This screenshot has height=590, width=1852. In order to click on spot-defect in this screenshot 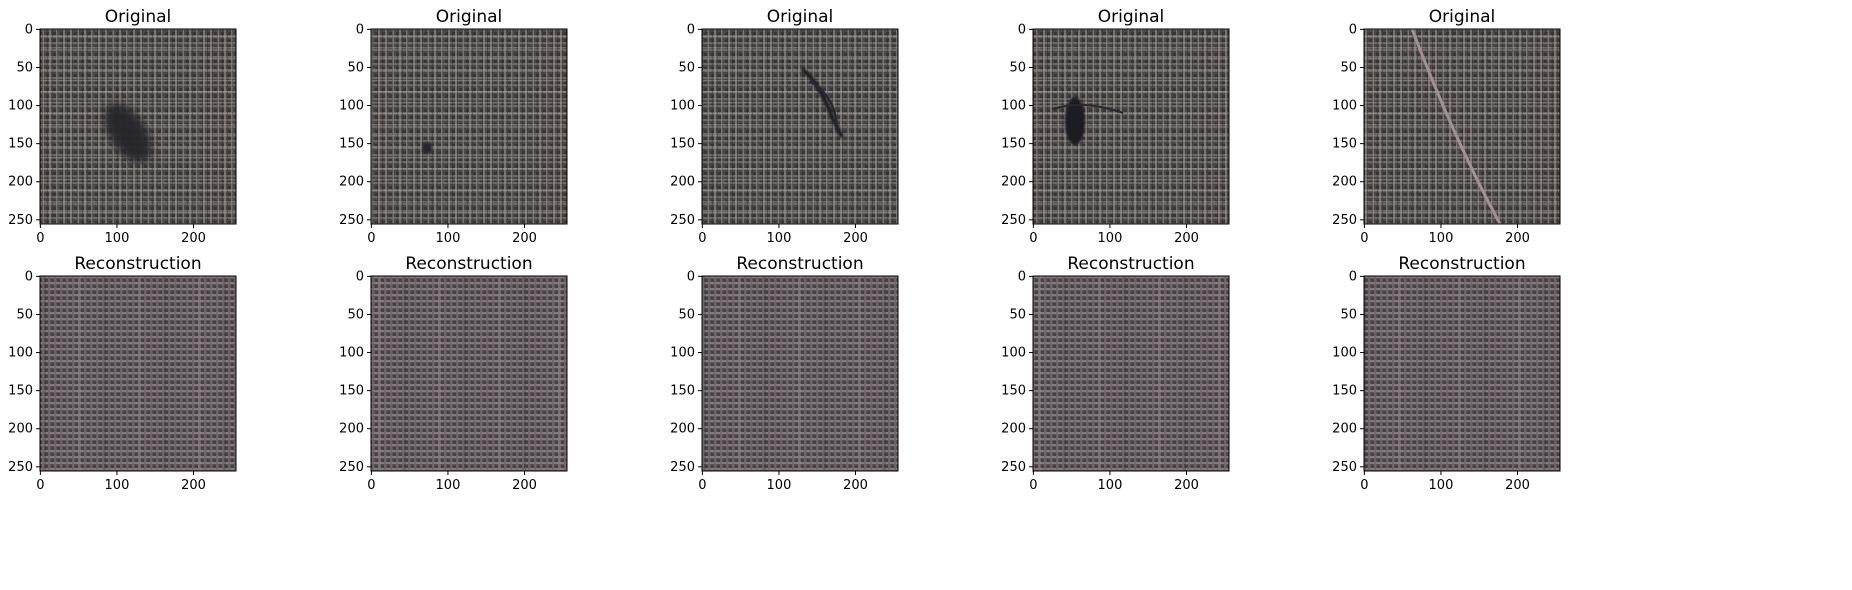, I will do `click(427, 148)`.